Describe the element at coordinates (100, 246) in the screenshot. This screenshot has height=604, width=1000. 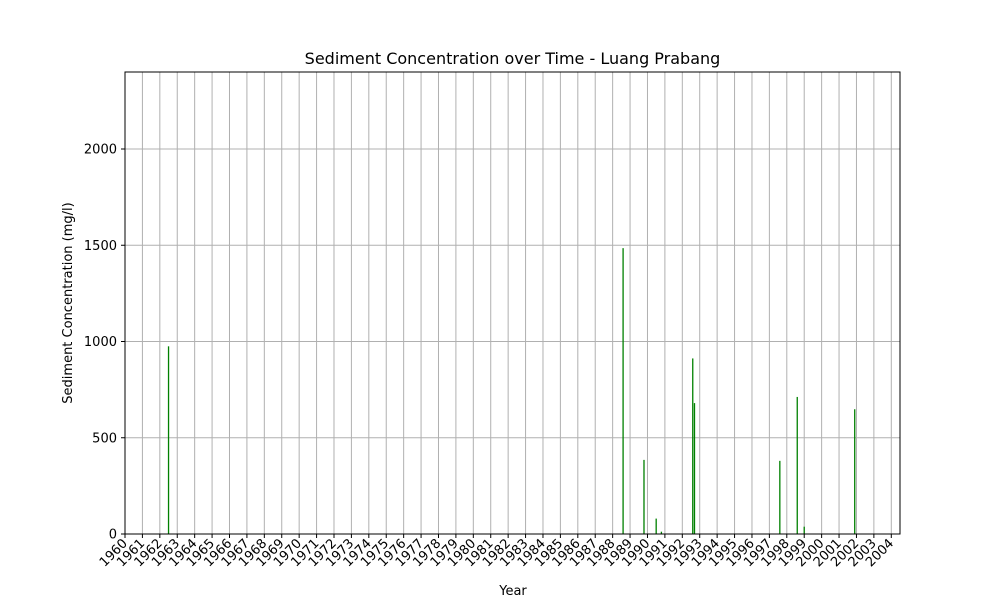
I see `y-tick-label: 1500` at that location.